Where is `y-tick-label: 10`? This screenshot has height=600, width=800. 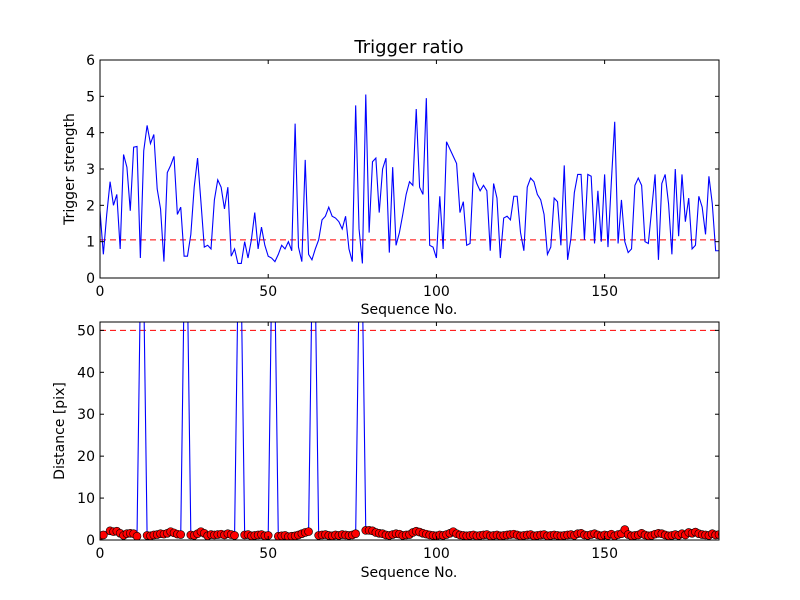
y-tick-label: 10 is located at coordinates (86, 499).